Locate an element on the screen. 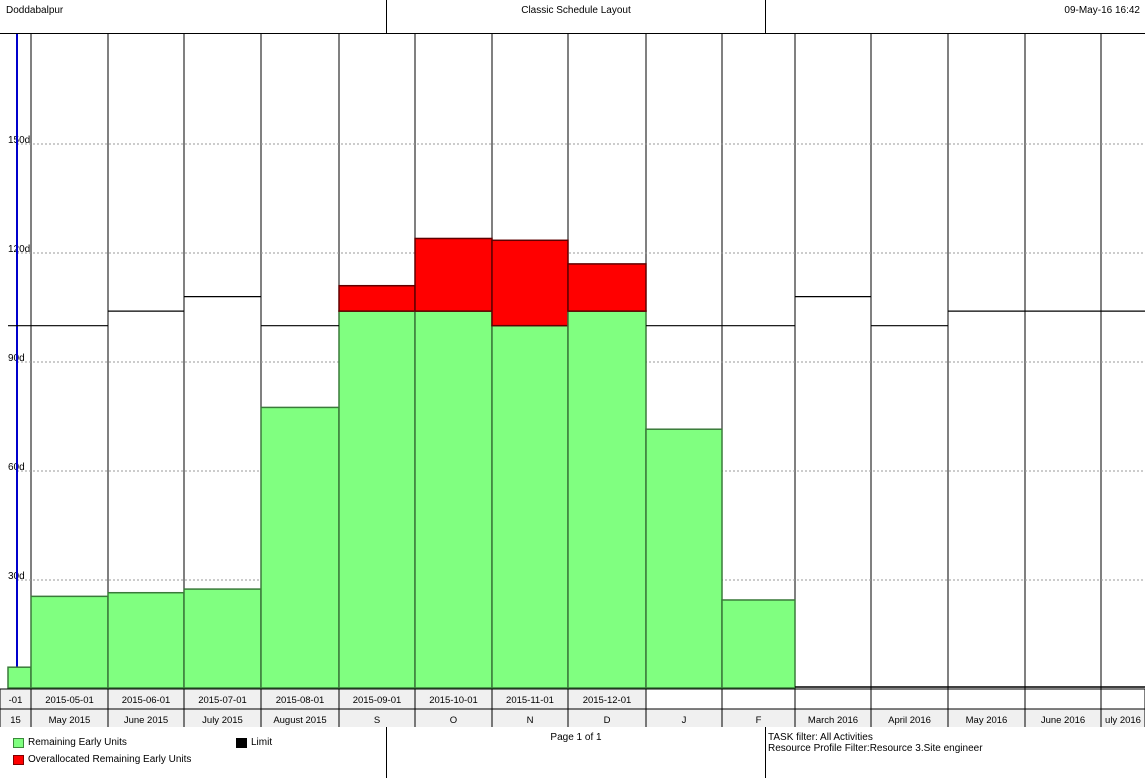 The width and height of the screenshot is (1145, 778). category-label-month: May 2016 is located at coordinates (987, 720).